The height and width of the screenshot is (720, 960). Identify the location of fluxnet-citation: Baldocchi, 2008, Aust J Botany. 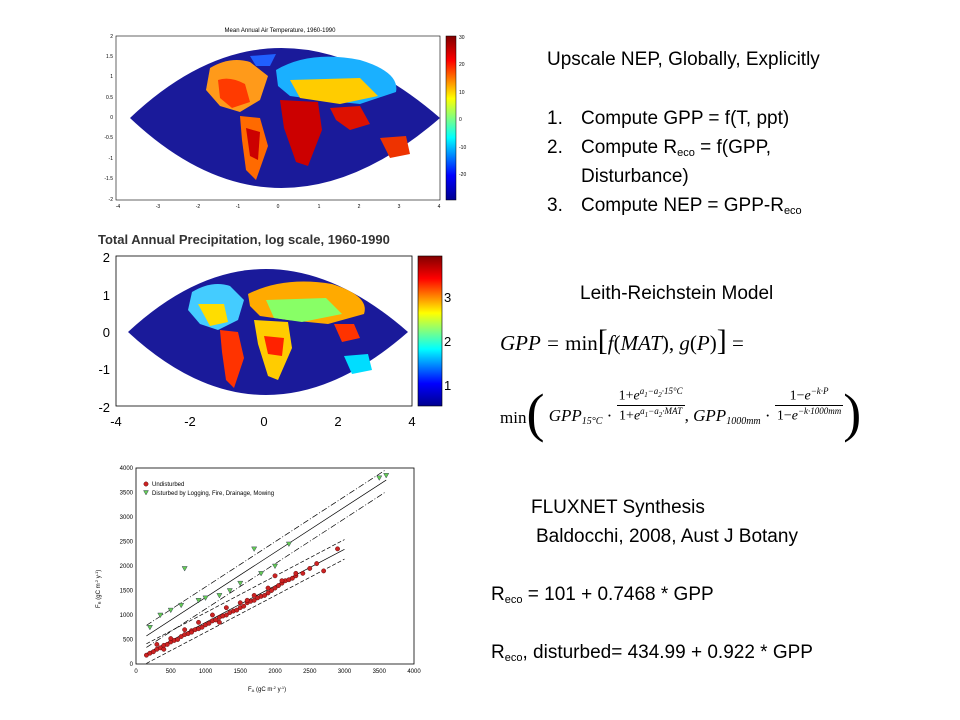
(667, 536).